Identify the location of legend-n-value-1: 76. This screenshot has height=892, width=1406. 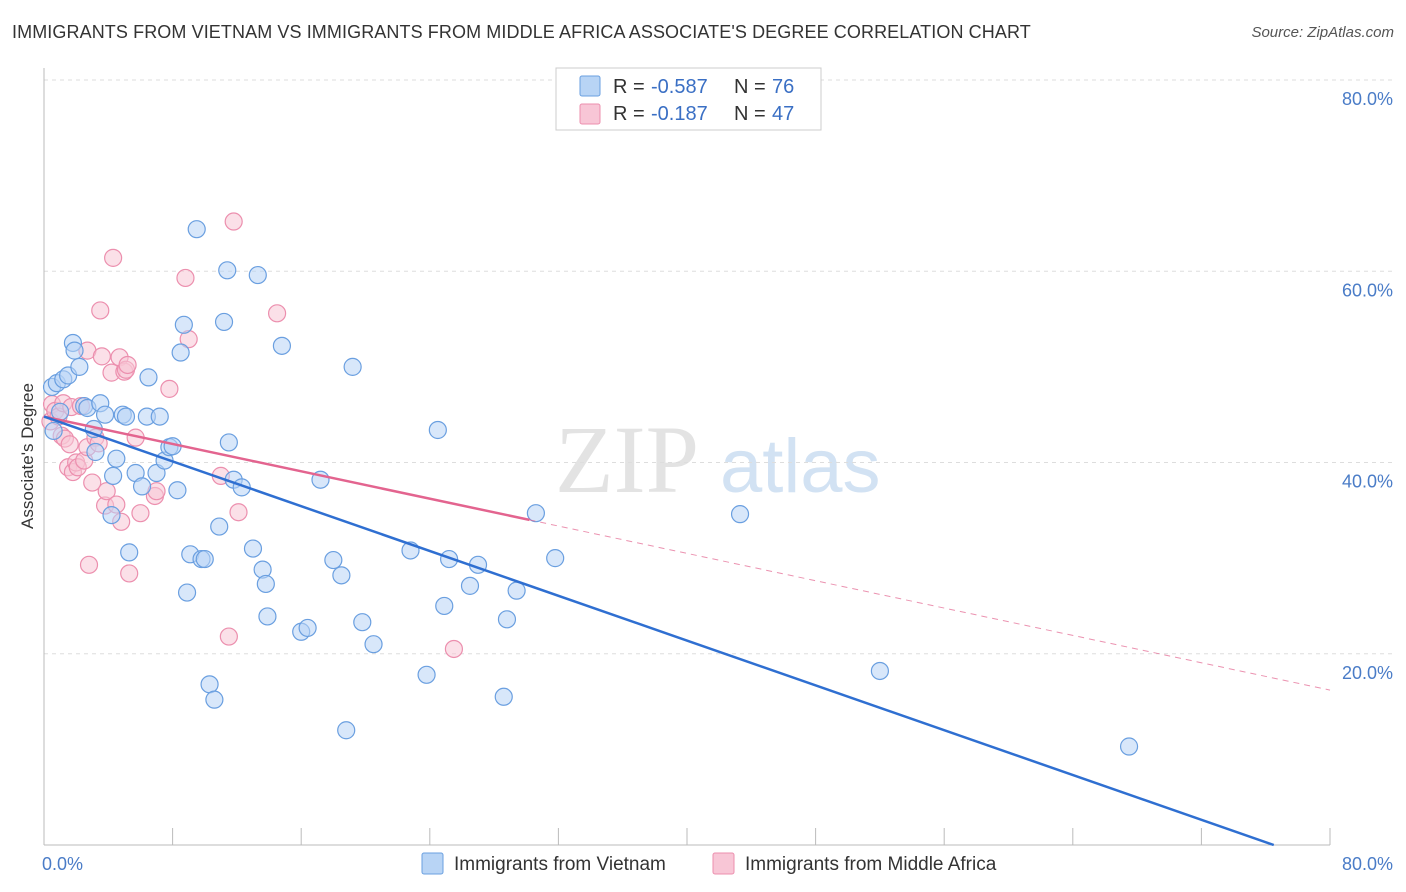
(783, 87).